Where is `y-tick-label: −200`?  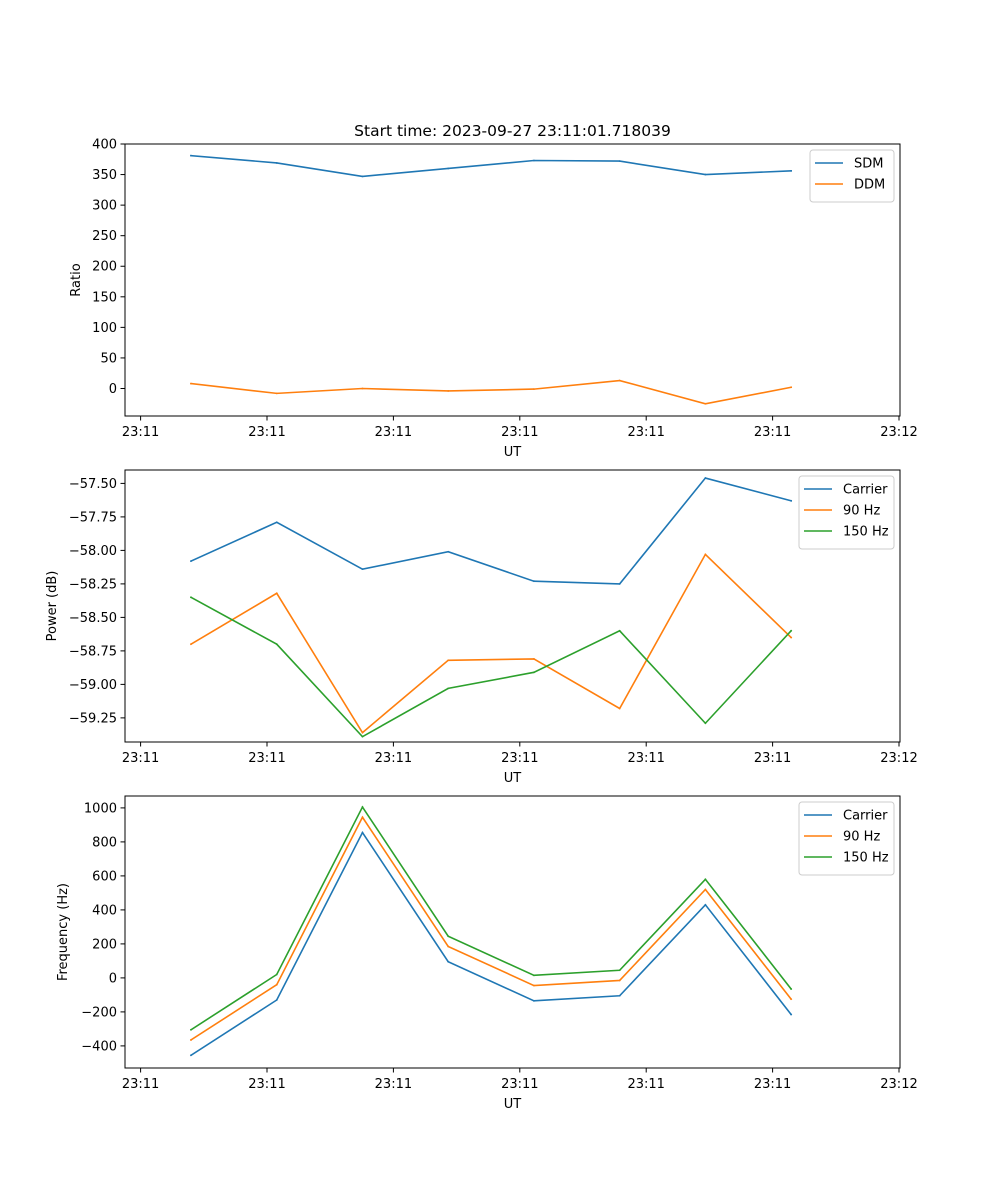 y-tick-label: −200 is located at coordinates (99, 1012).